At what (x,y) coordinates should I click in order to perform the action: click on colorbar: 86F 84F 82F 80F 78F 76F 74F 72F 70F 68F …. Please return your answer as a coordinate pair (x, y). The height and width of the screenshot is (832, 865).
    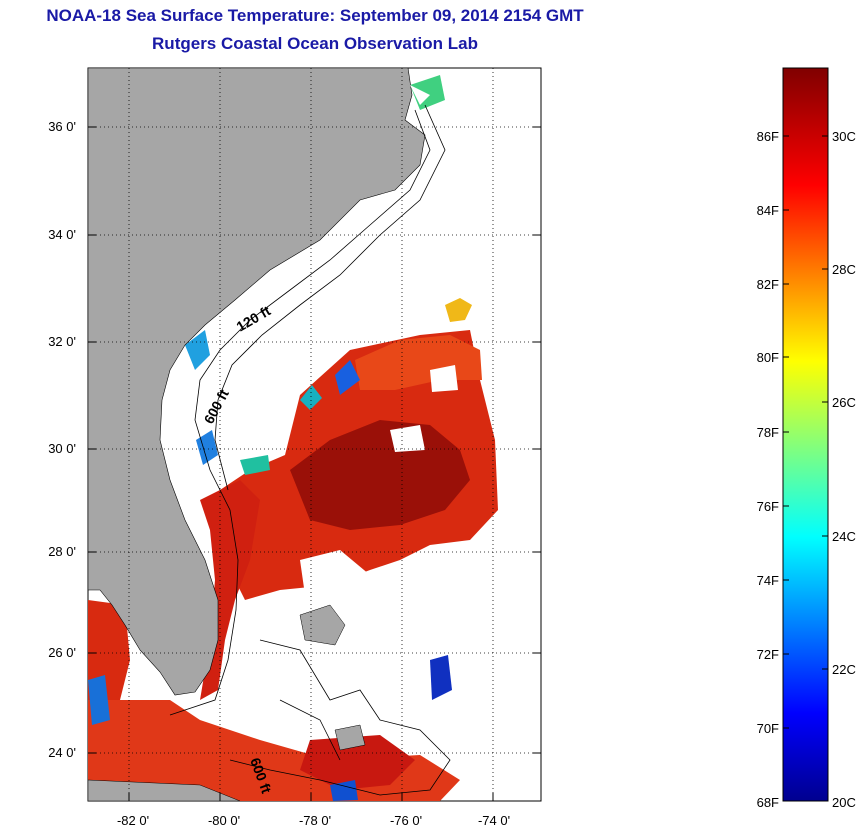
    Looking at the image, I should click on (806, 438).